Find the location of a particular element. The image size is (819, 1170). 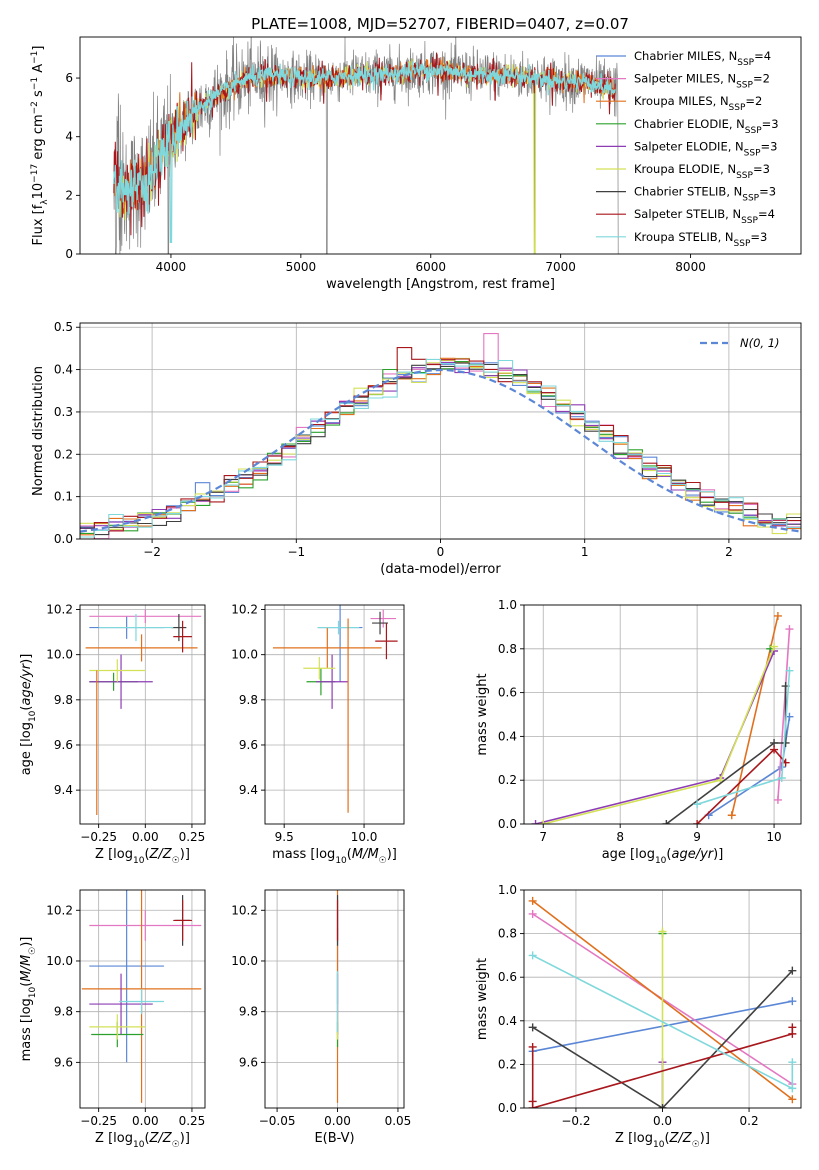

y-tick-label: 0.0 is located at coordinates (507, 1108).